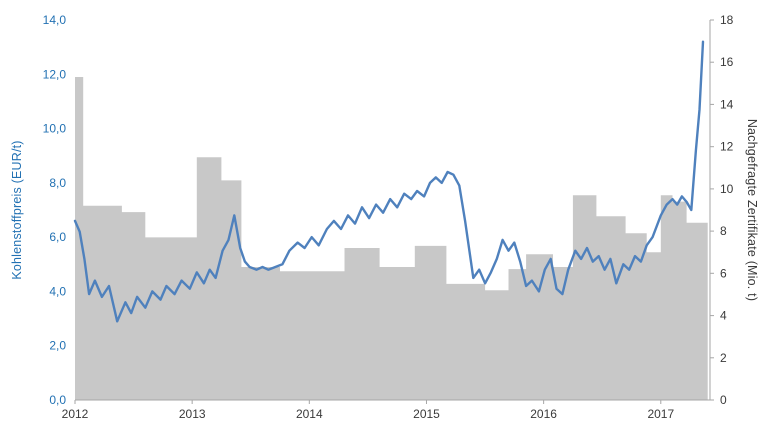 Image resolution: width=770 pixels, height=437 pixels. I want to click on left-tick-label: 6,0, so click(57, 237).